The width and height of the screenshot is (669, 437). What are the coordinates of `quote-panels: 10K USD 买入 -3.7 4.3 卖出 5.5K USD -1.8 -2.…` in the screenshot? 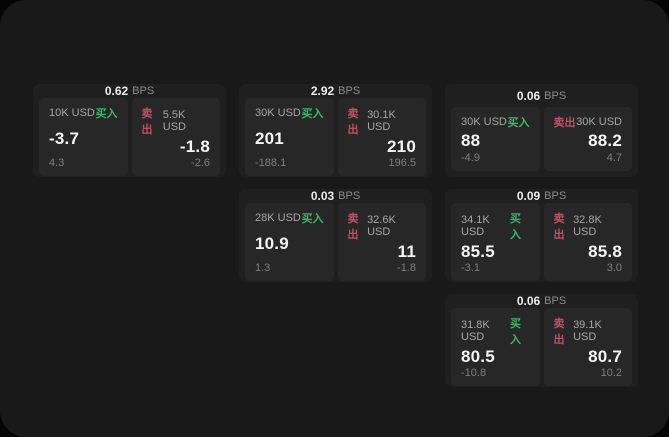 It's located at (129, 140).